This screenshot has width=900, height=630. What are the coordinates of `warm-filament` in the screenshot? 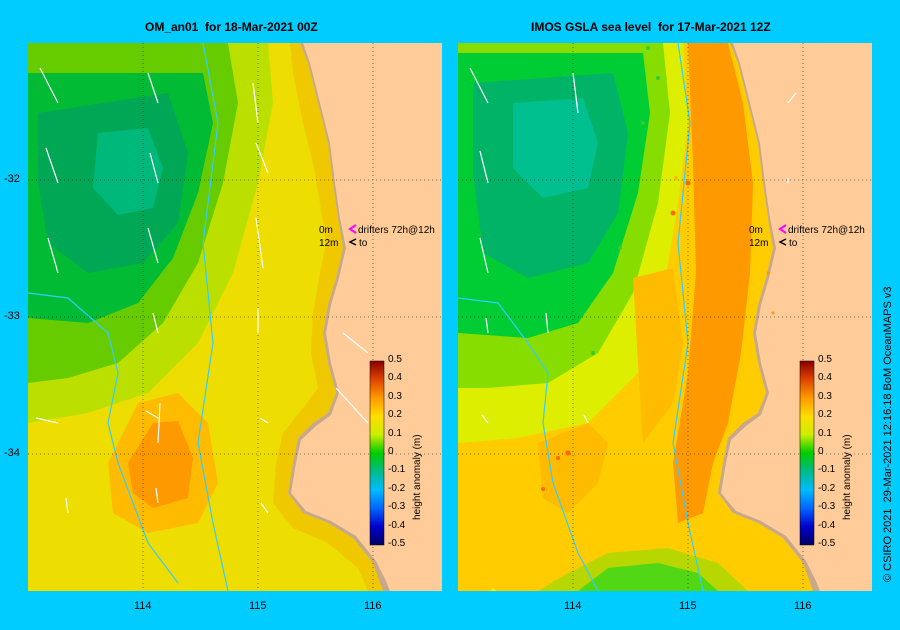 It's located at (658, 355).